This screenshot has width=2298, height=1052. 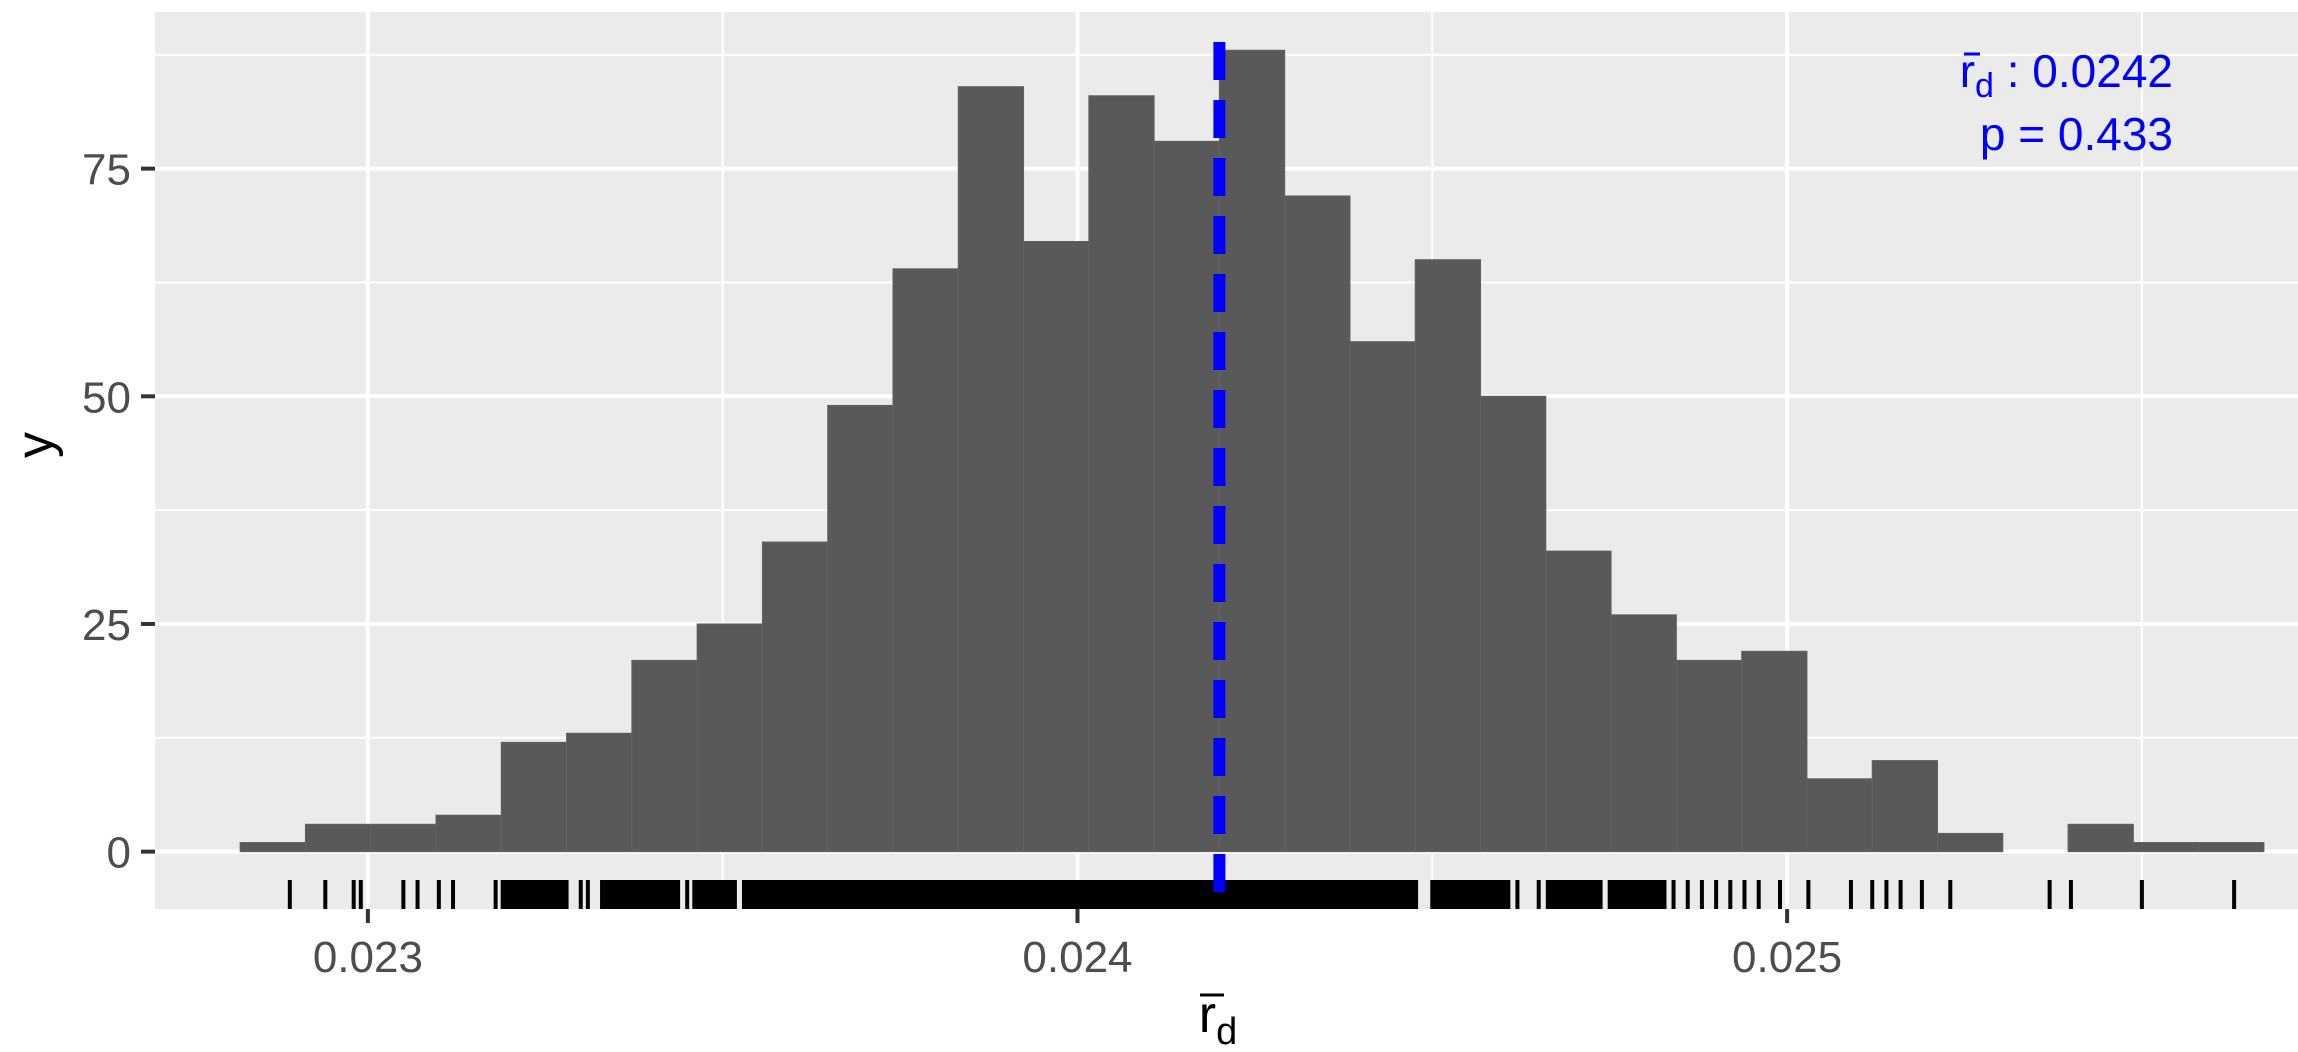 What do you see at coordinates (119, 853) in the screenshot?
I see `y-tick-label: 0` at bounding box center [119, 853].